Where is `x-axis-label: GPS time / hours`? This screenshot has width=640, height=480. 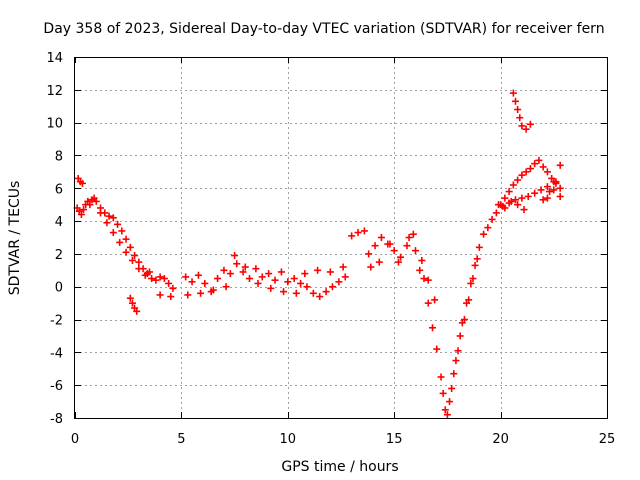 x-axis-label: GPS time / hours is located at coordinates (339, 467).